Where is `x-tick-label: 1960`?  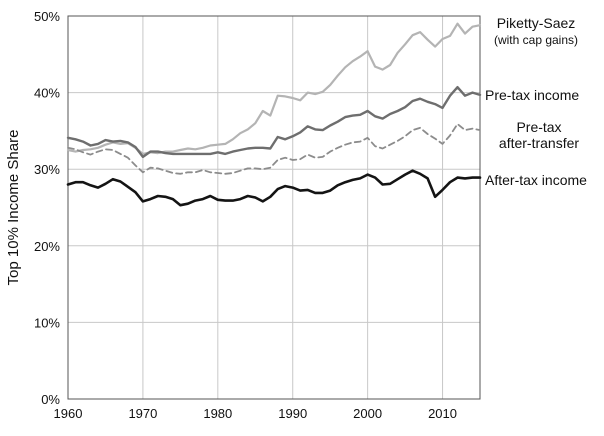 x-tick-label: 1960 is located at coordinates (68, 413).